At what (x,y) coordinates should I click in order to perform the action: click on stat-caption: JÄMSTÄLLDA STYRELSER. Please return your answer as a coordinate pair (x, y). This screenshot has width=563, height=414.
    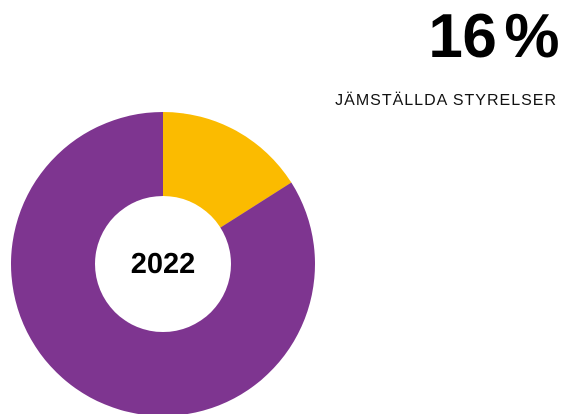
    Looking at the image, I should click on (446, 100).